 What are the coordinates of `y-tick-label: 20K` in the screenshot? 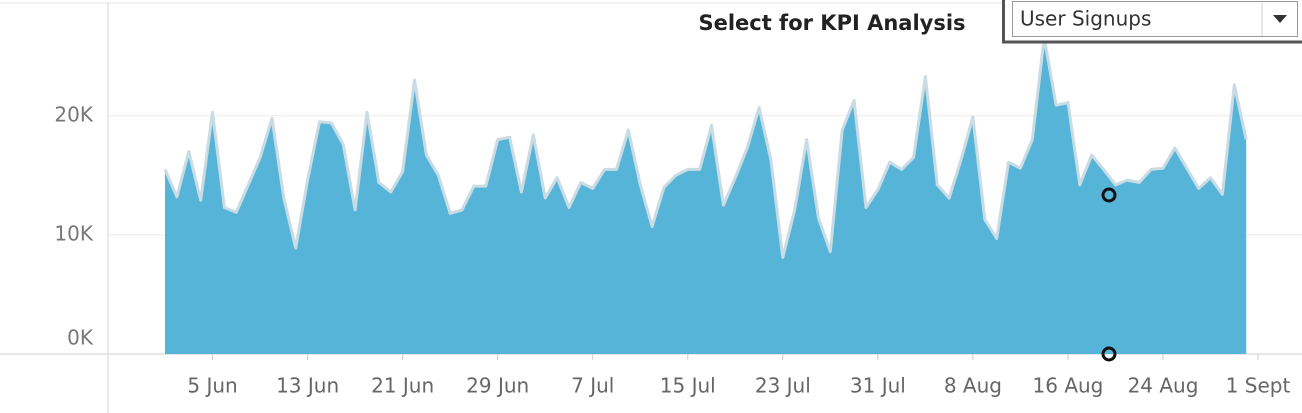 It's located at (73, 114).